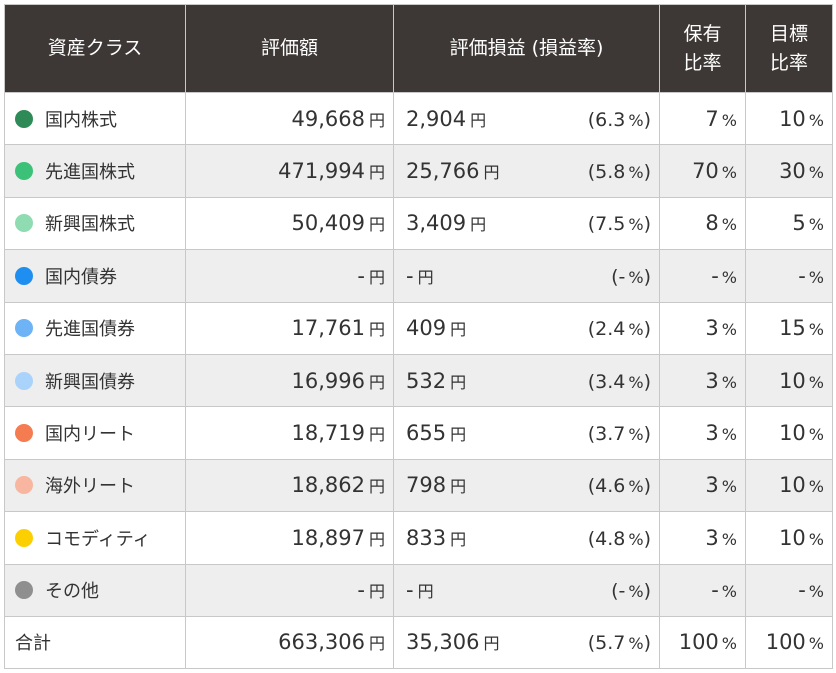 This screenshot has height=673, width=836. Describe the element at coordinates (410, 590) in the screenshot. I see `profit-loss-amount: -` at that location.